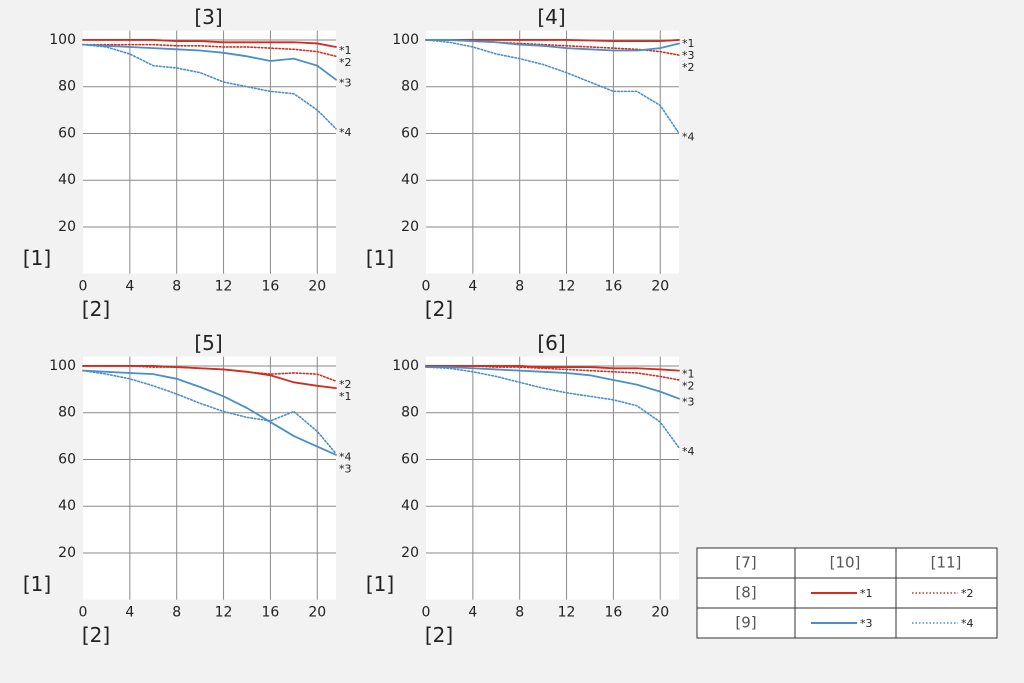  I want to click on panel-title: [3], so click(208, 17).